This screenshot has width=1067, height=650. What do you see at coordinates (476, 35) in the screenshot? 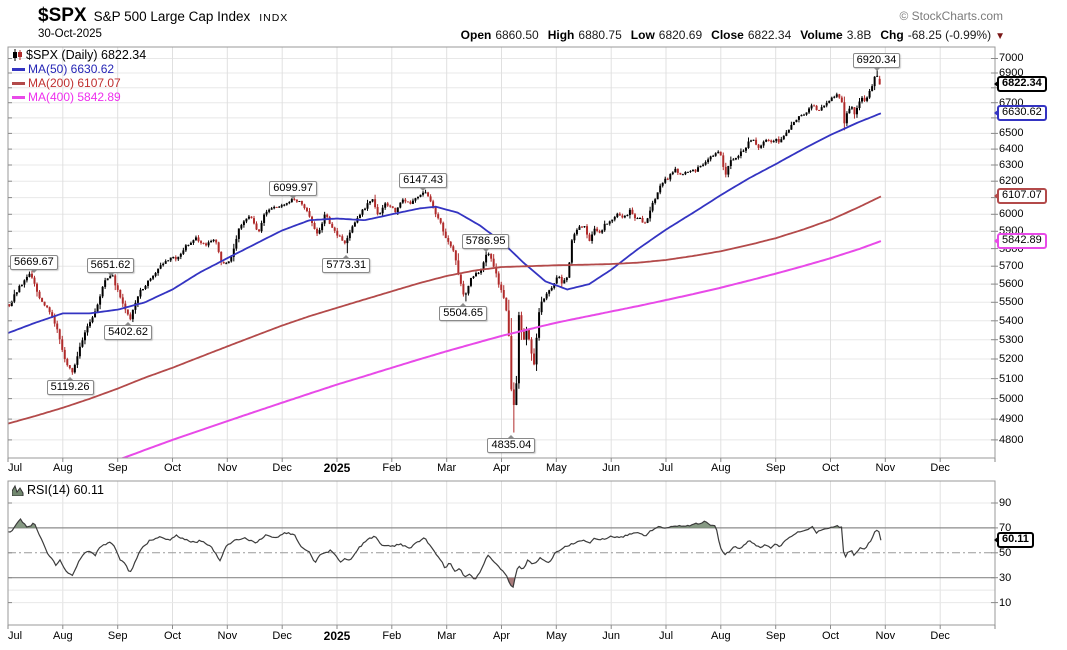
I see `quote-label-open: Open` at bounding box center [476, 35].